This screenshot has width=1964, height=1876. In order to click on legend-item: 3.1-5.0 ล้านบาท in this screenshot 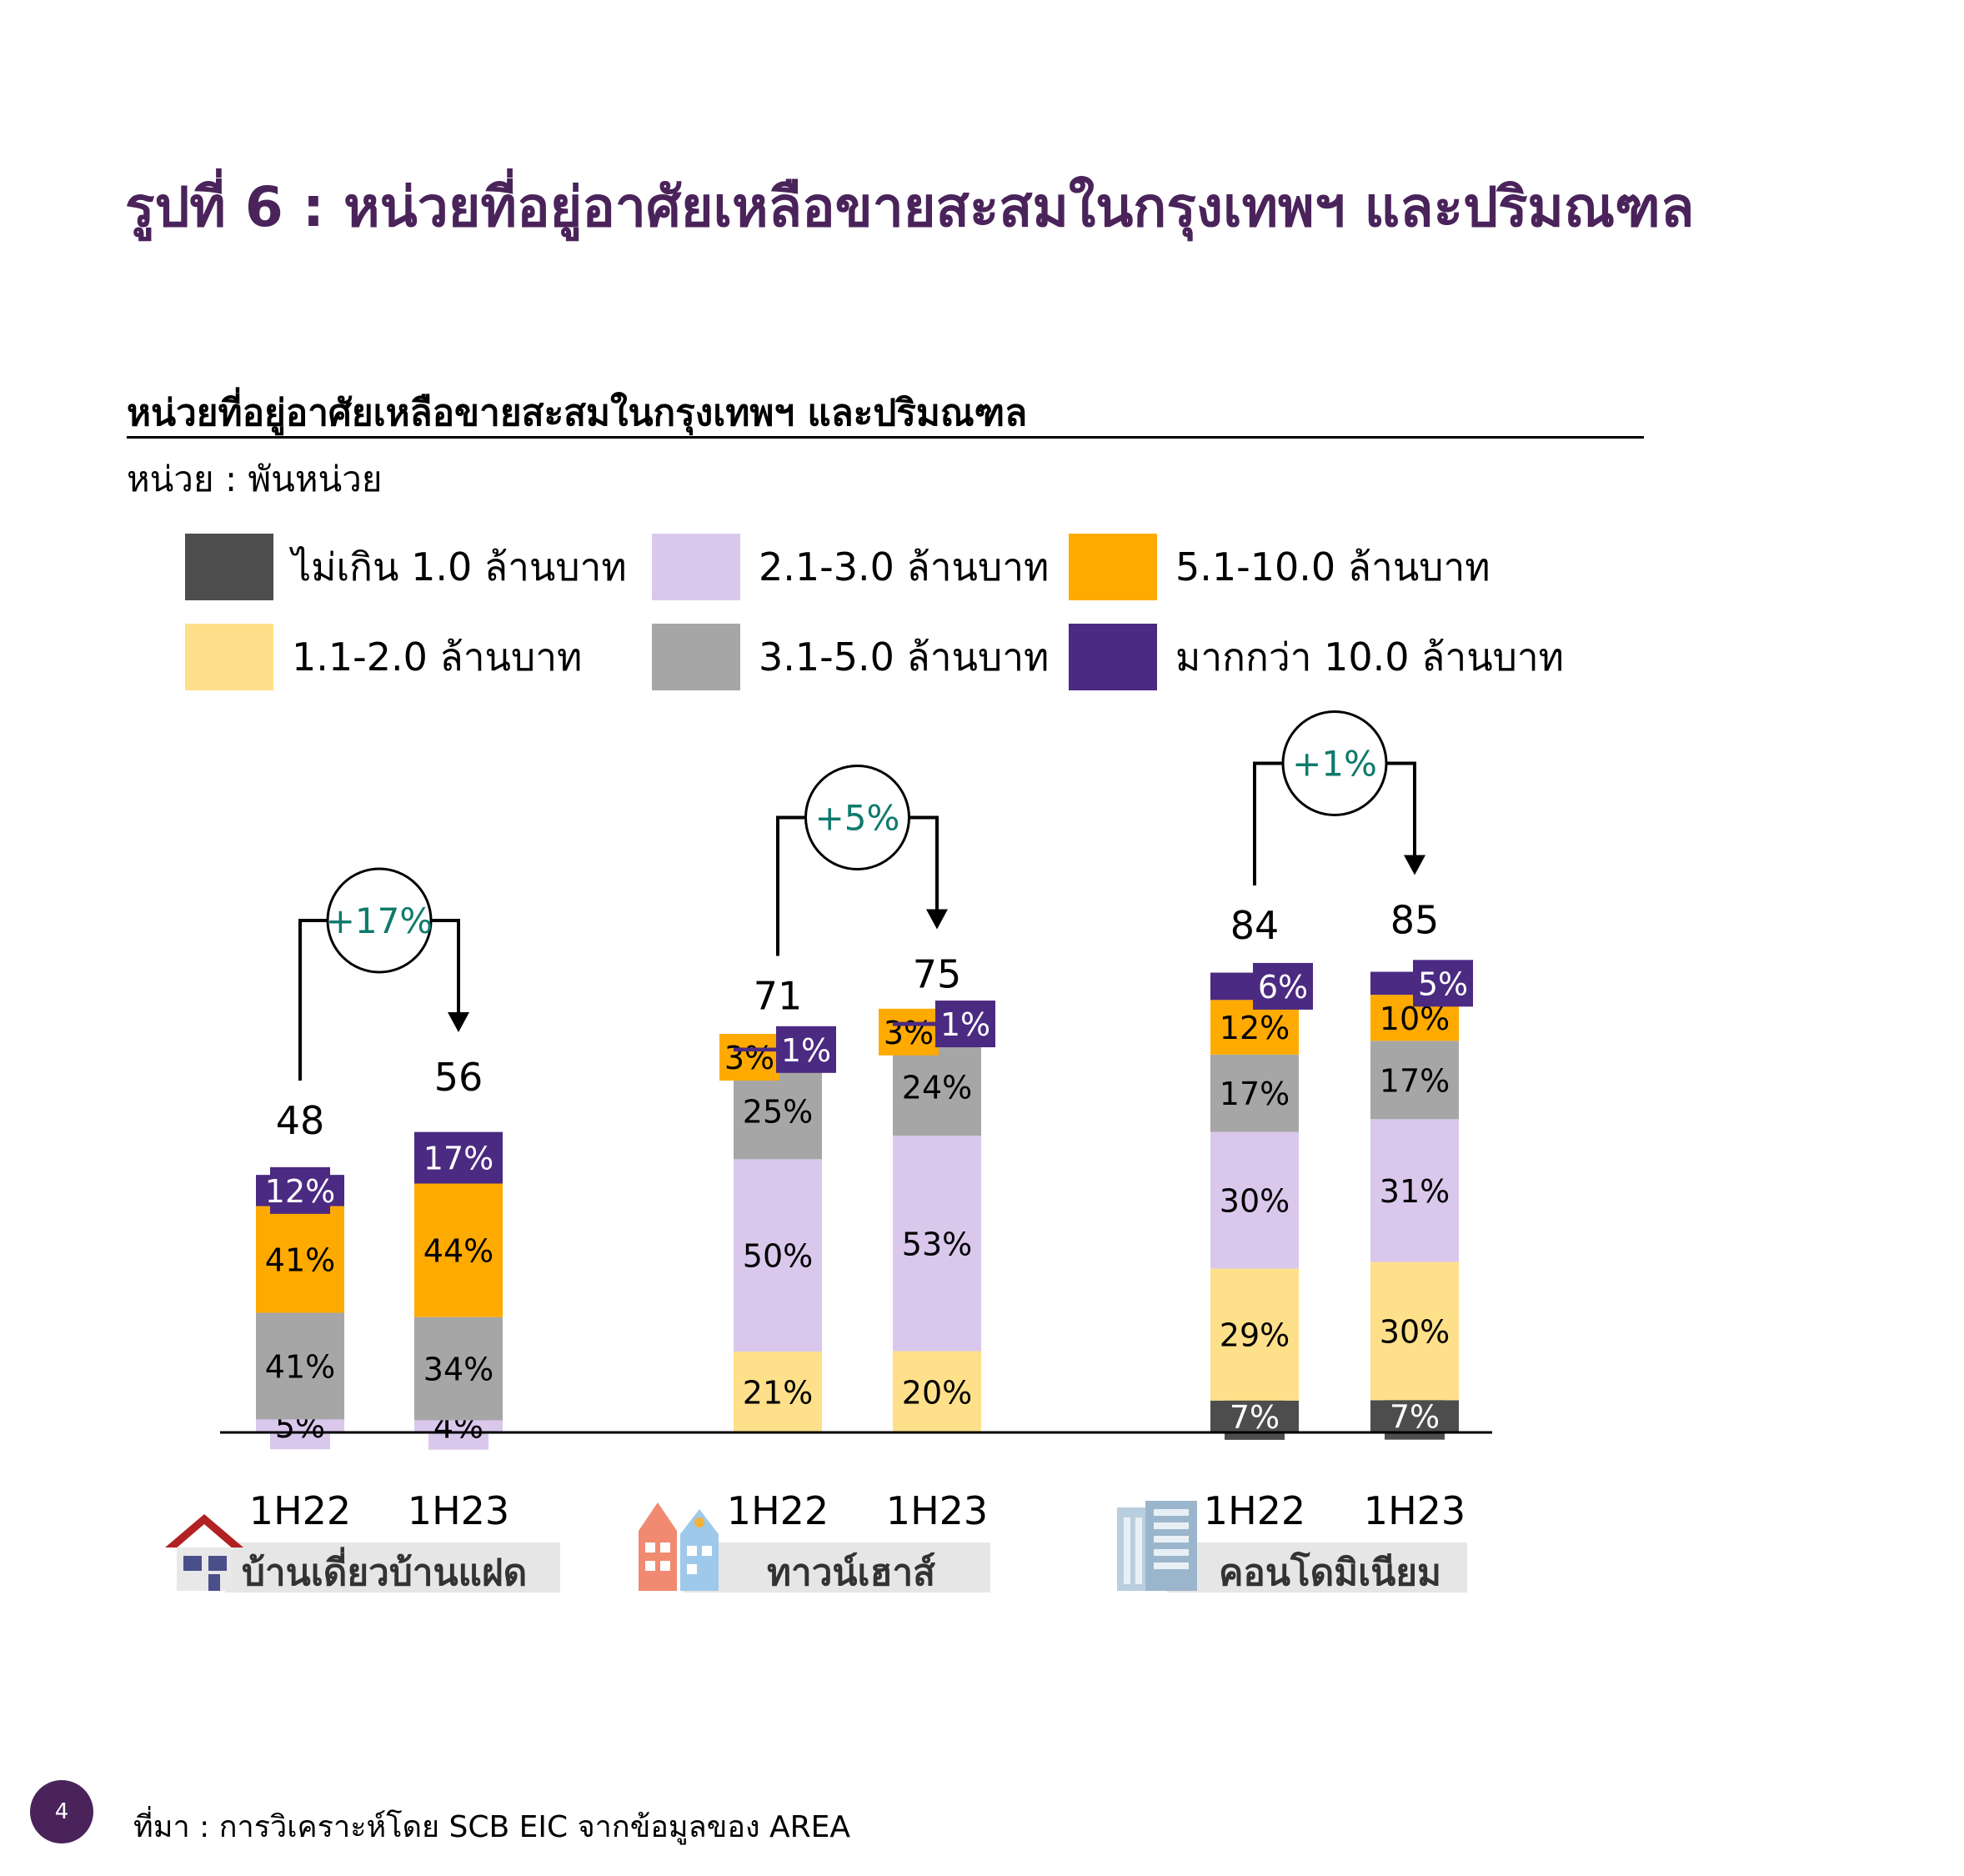, I will do `click(850, 657)`.